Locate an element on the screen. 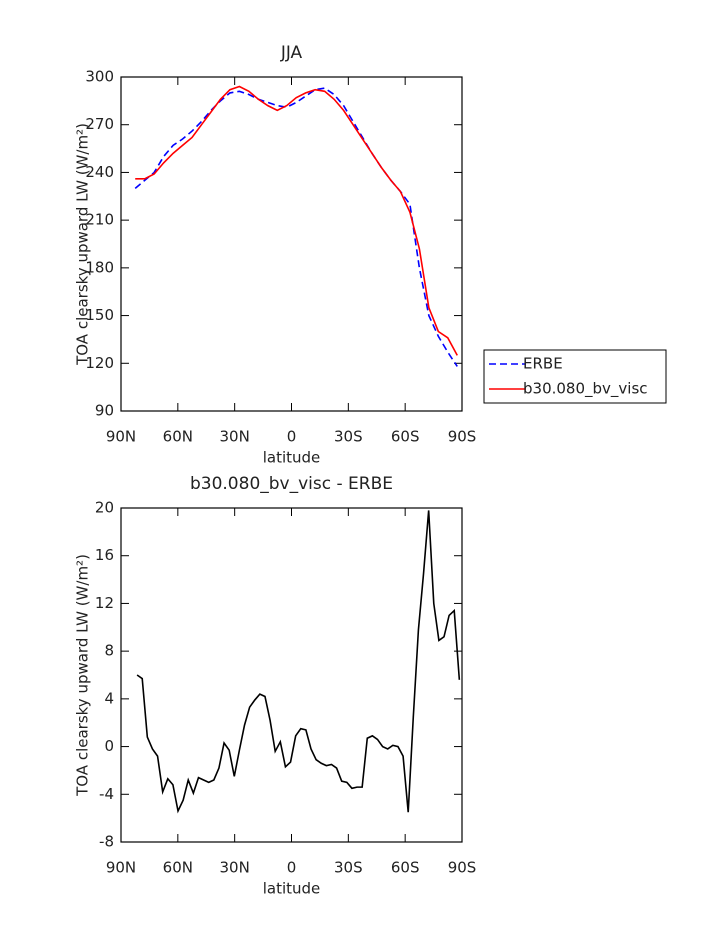  y-tick-label: 120 is located at coordinates (99, 363).